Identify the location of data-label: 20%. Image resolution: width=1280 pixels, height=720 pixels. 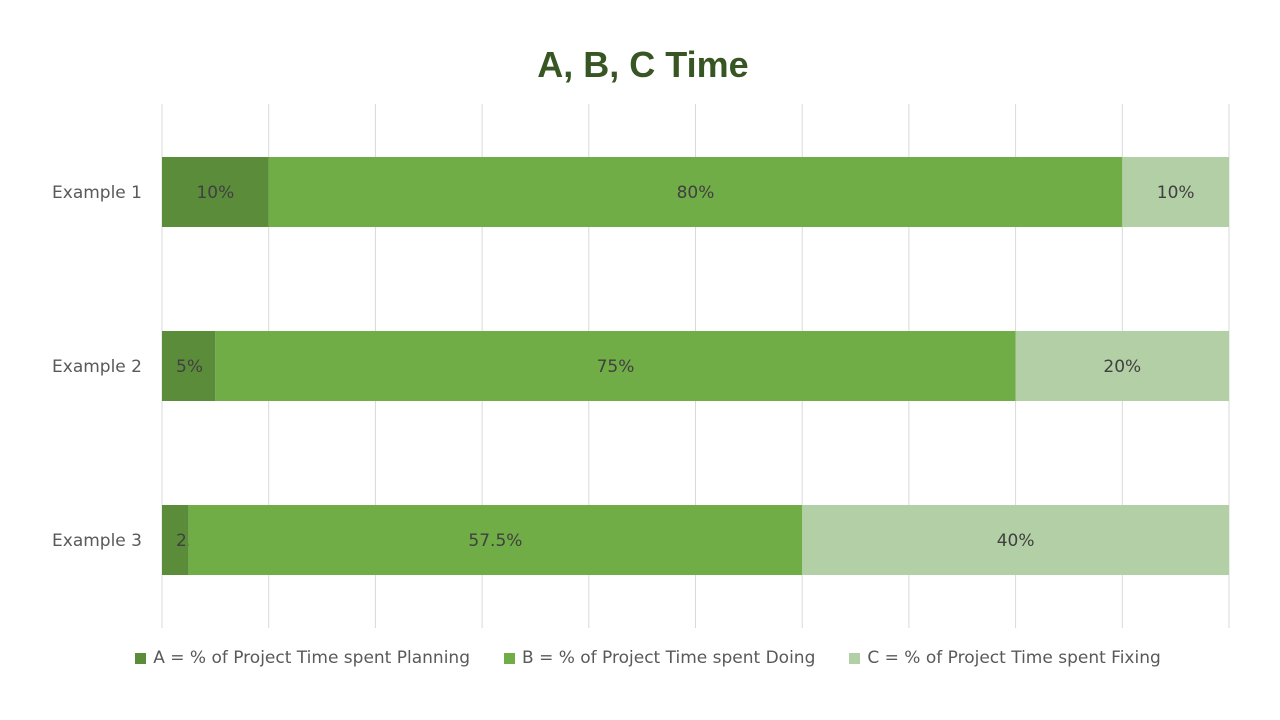
(1122, 367).